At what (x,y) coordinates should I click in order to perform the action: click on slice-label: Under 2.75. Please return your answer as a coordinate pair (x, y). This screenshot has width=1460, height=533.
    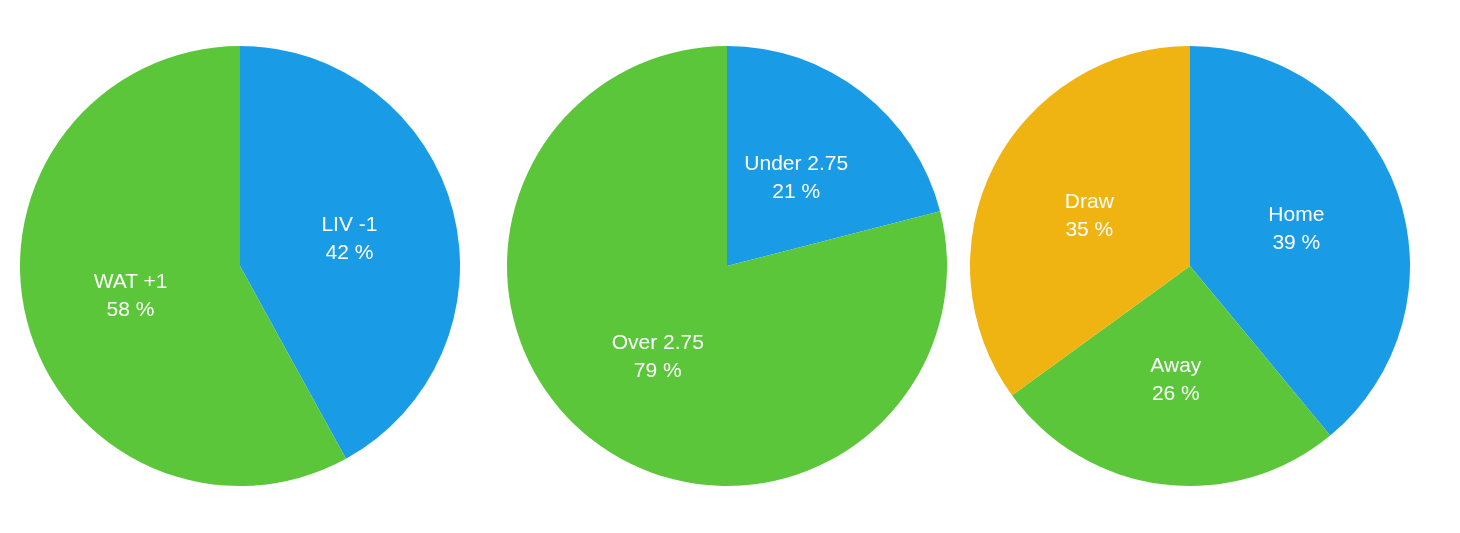
    Looking at the image, I should click on (796, 163).